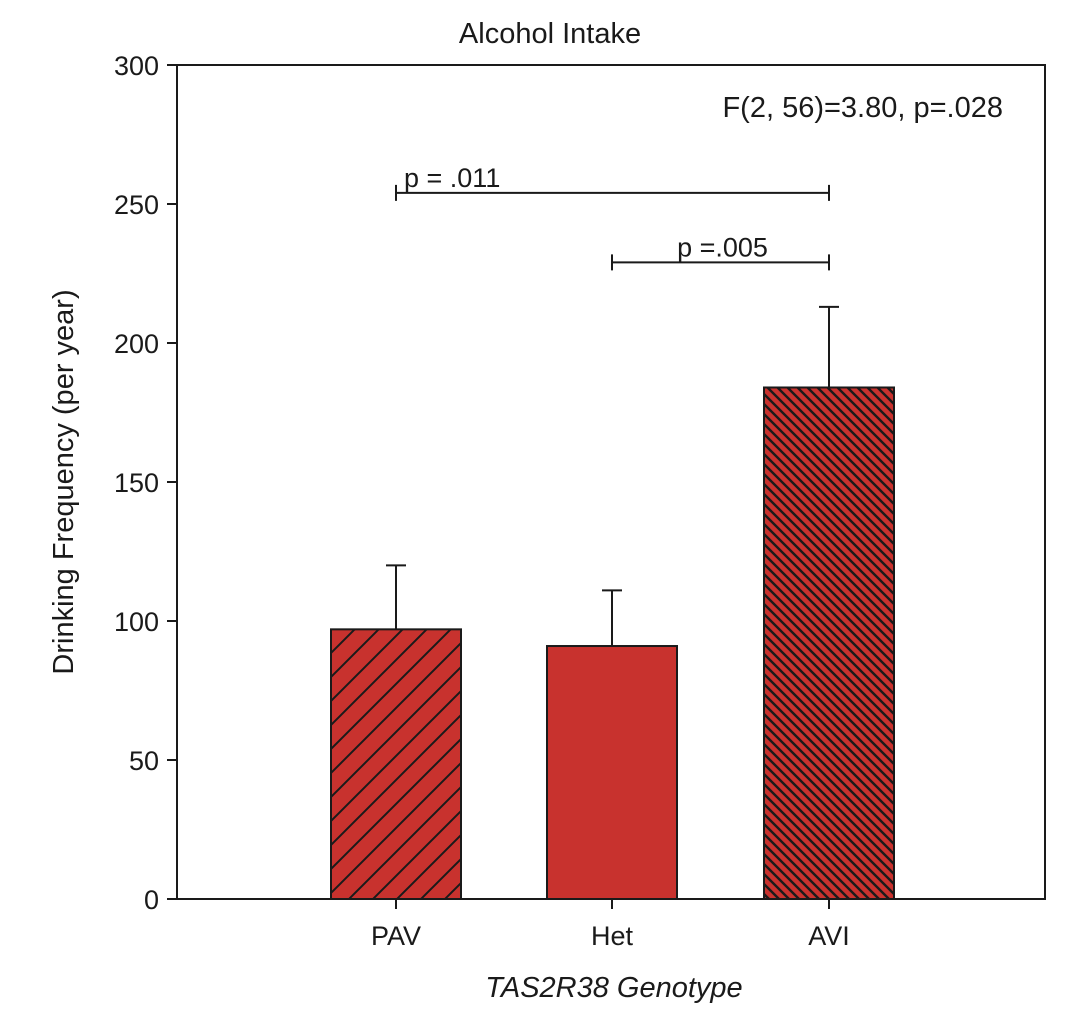  I want to click on y-tick-label: 50, so click(144, 761).